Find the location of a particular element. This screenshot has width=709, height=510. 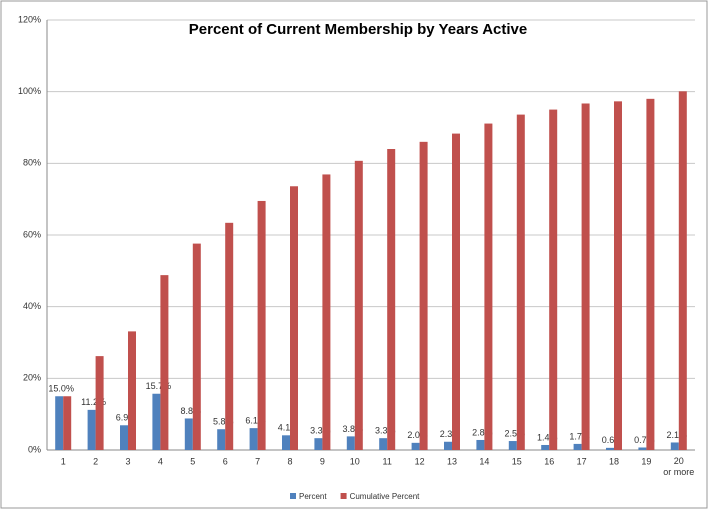

y-tick-label: 60% is located at coordinates (32, 234).